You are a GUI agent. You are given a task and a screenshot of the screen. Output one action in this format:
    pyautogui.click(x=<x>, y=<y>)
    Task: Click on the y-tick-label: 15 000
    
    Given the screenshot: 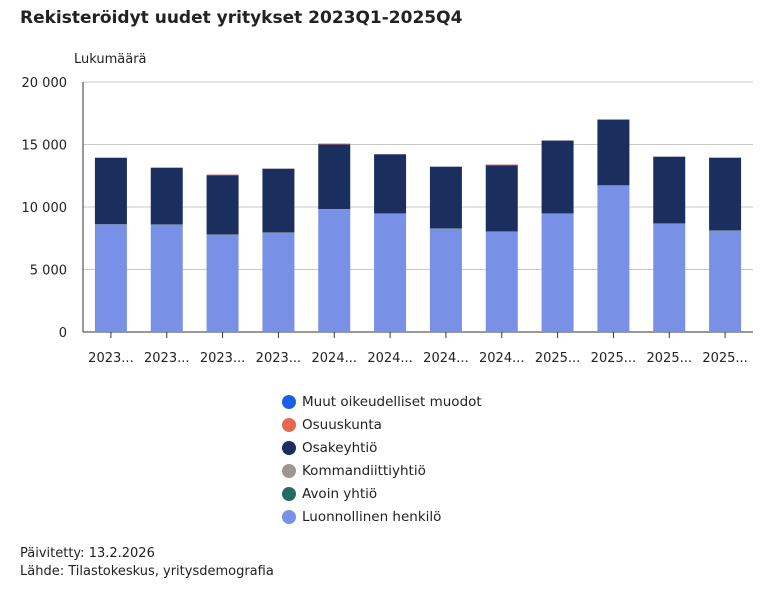 What is the action you would take?
    pyautogui.click(x=45, y=146)
    